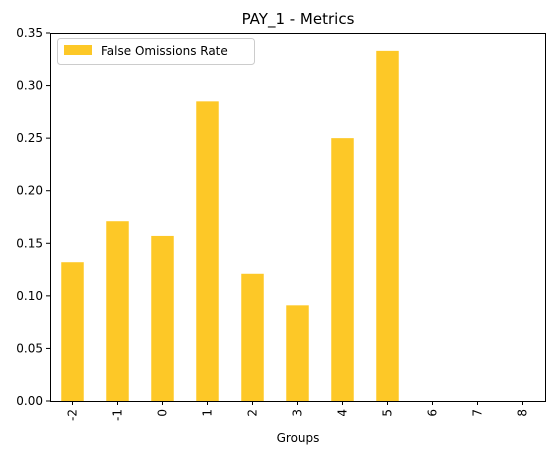 This screenshot has width=556, height=454. I want to click on bar--2, so click(72, 331).